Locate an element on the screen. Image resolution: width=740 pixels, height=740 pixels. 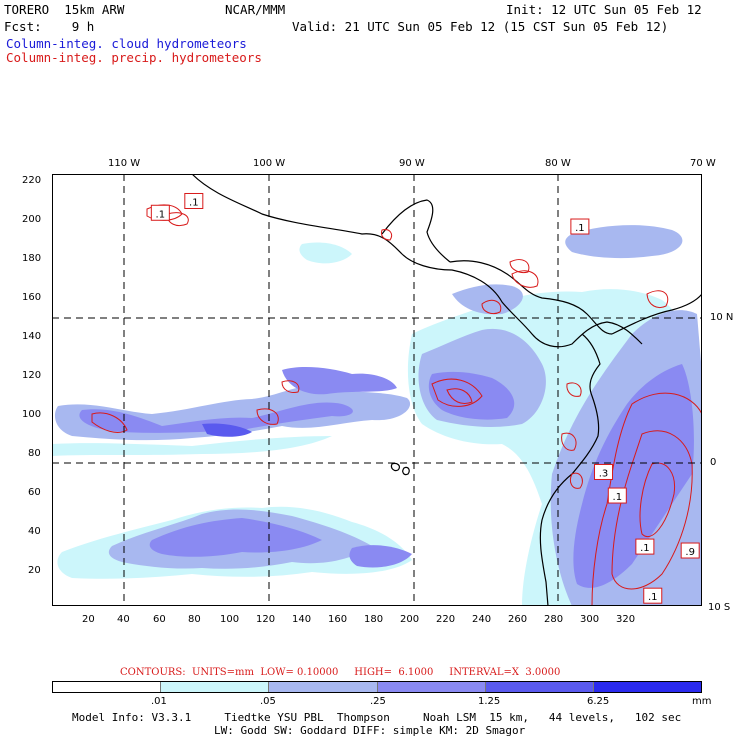
model-title: TORERO 15km ARW is located at coordinates (64, 9).